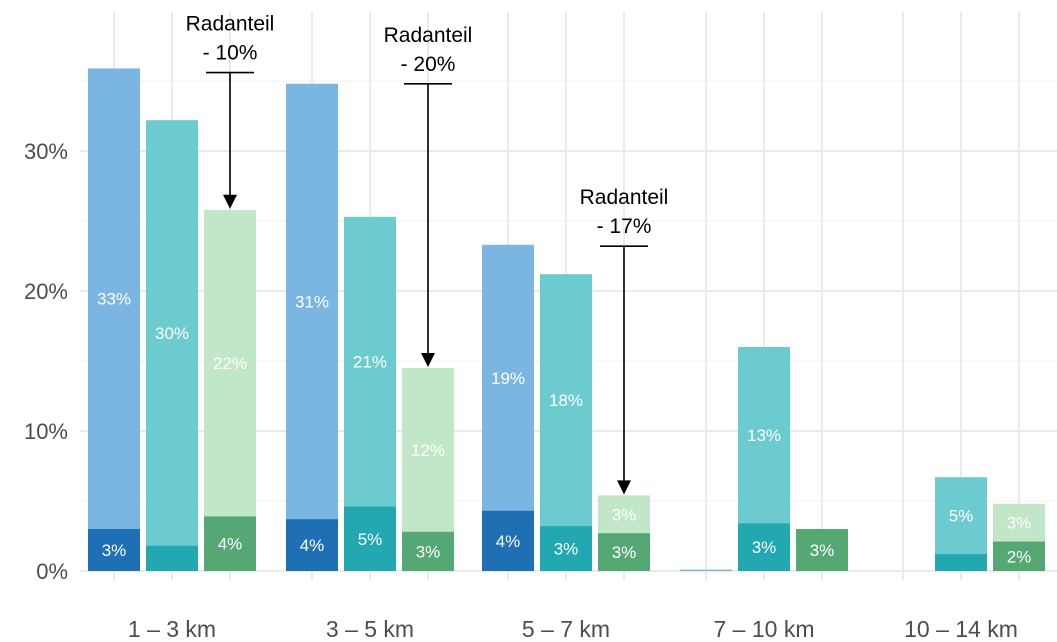 The height and width of the screenshot is (642, 1057). I want to click on bar-top-label: 13%, so click(764, 435).